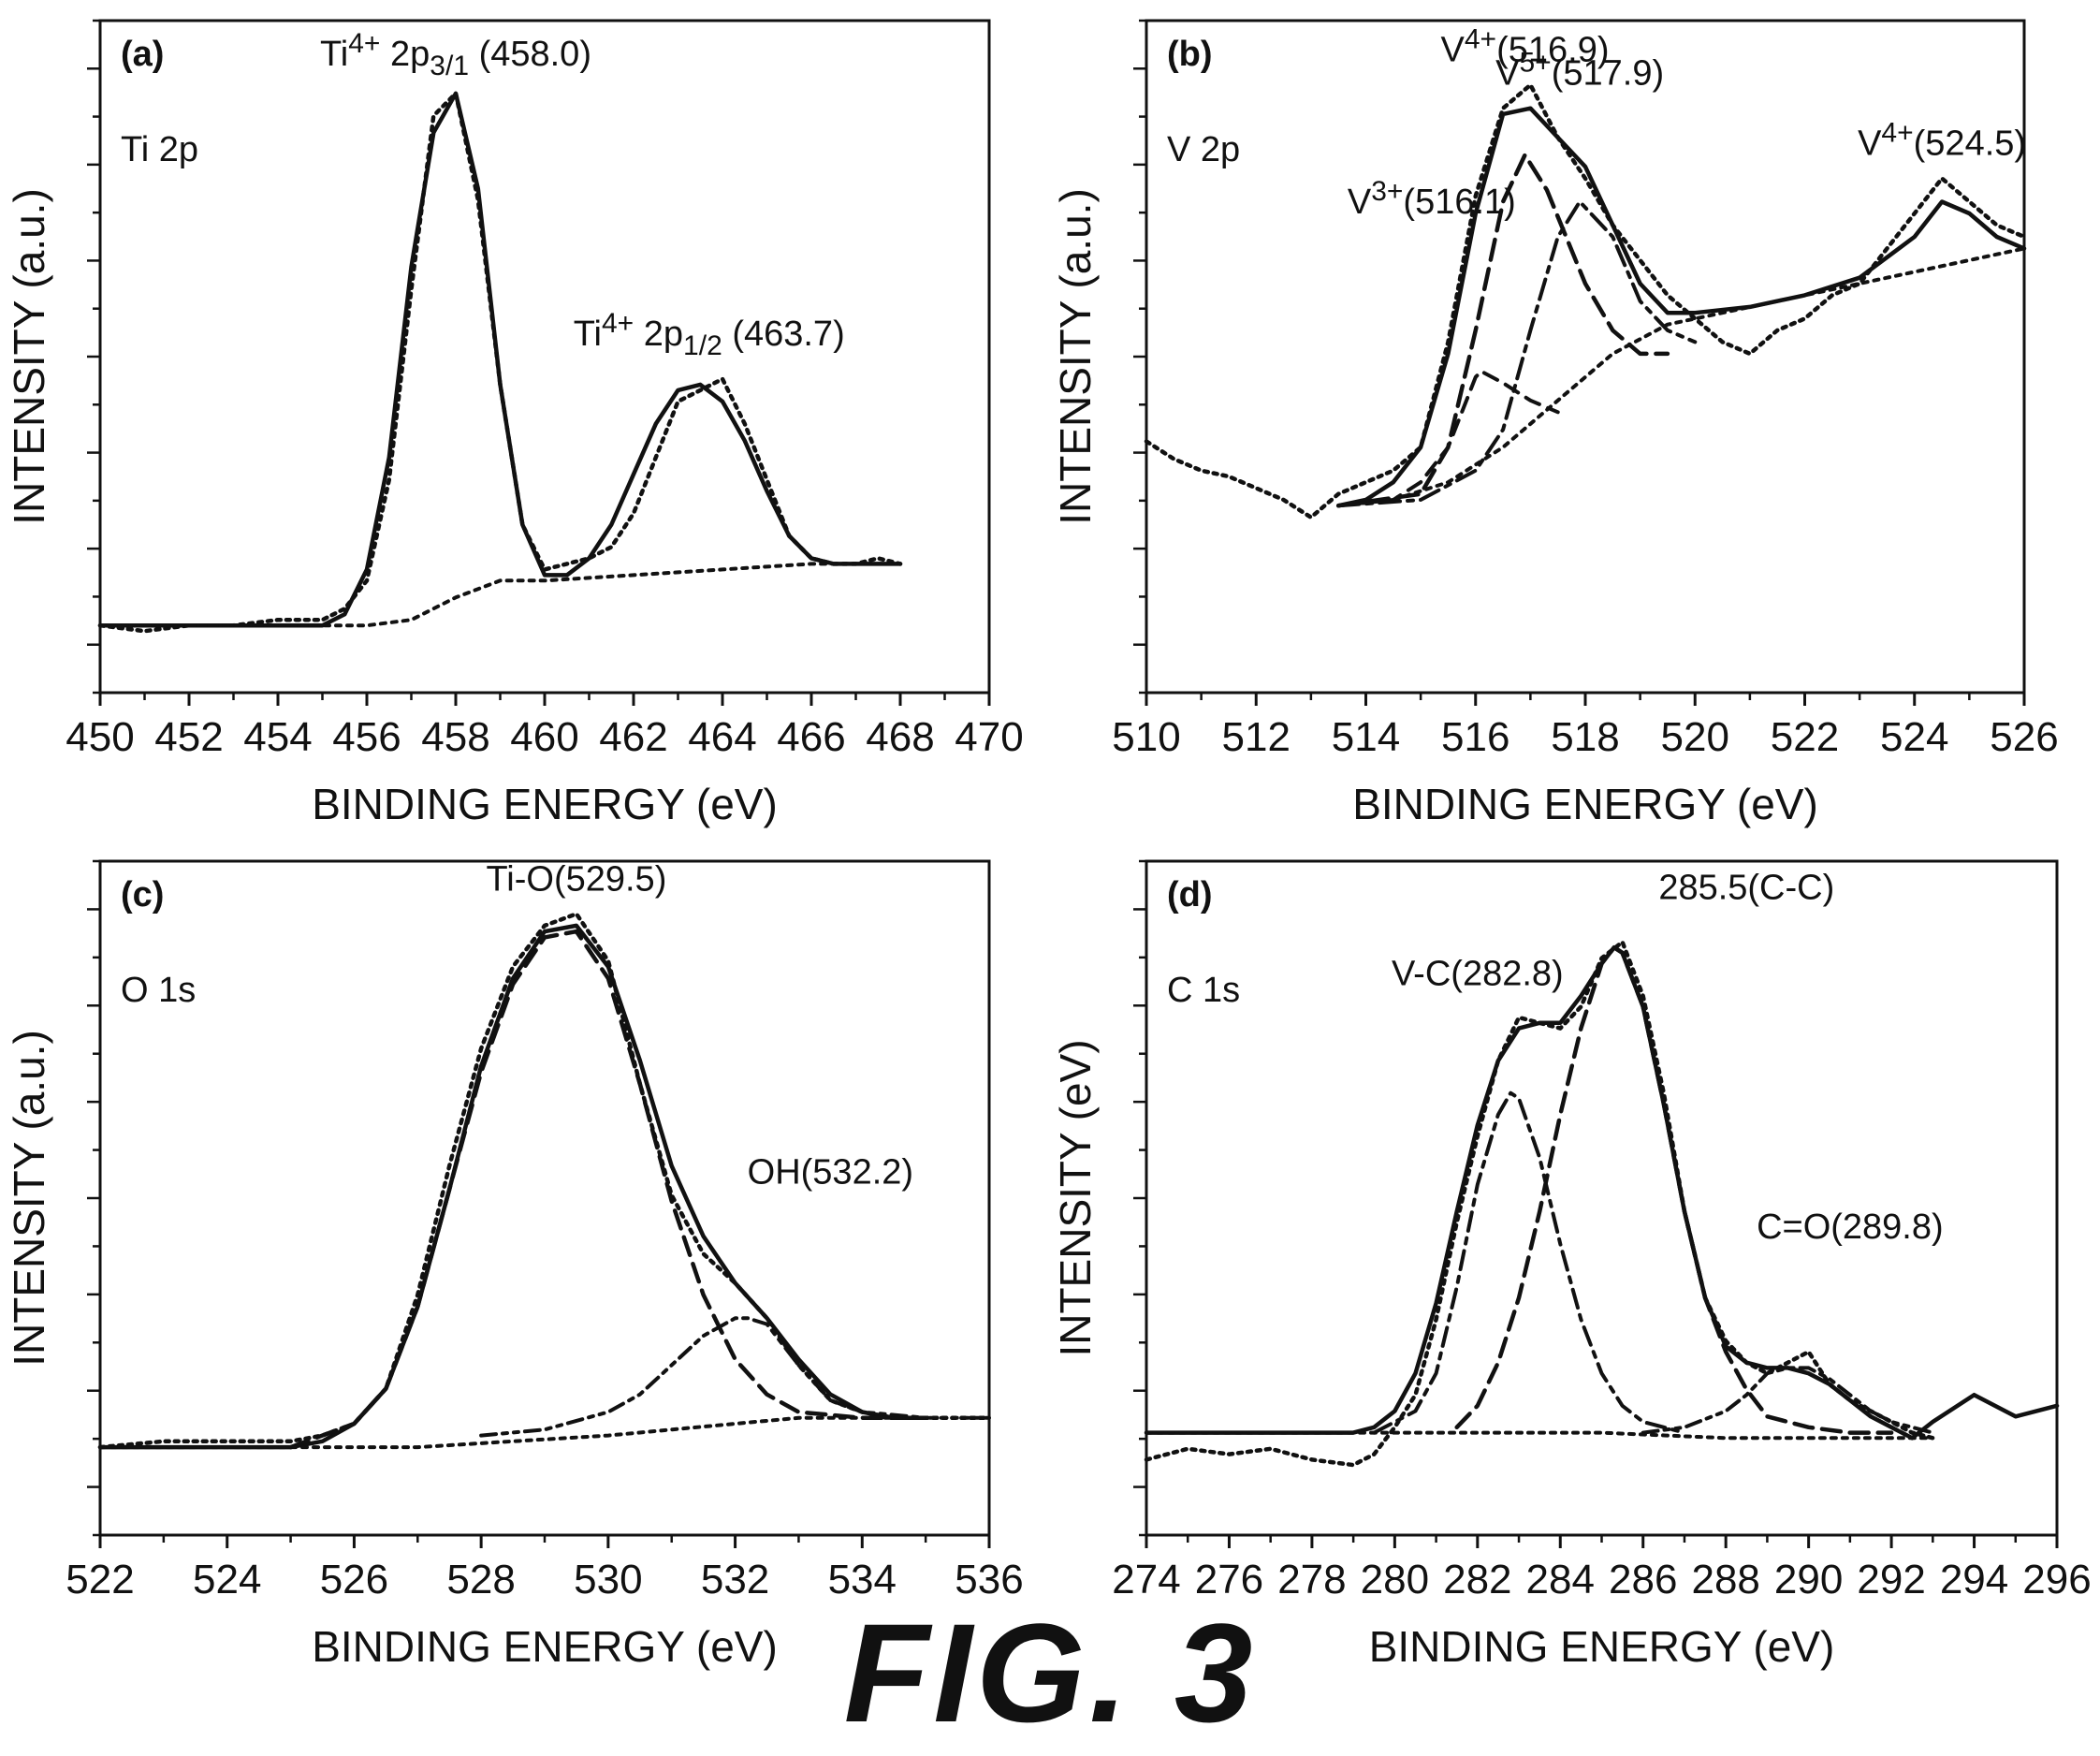 The width and height of the screenshot is (2100, 1756). I want to click on x-tick-label: 294, so click(1974, 1579).